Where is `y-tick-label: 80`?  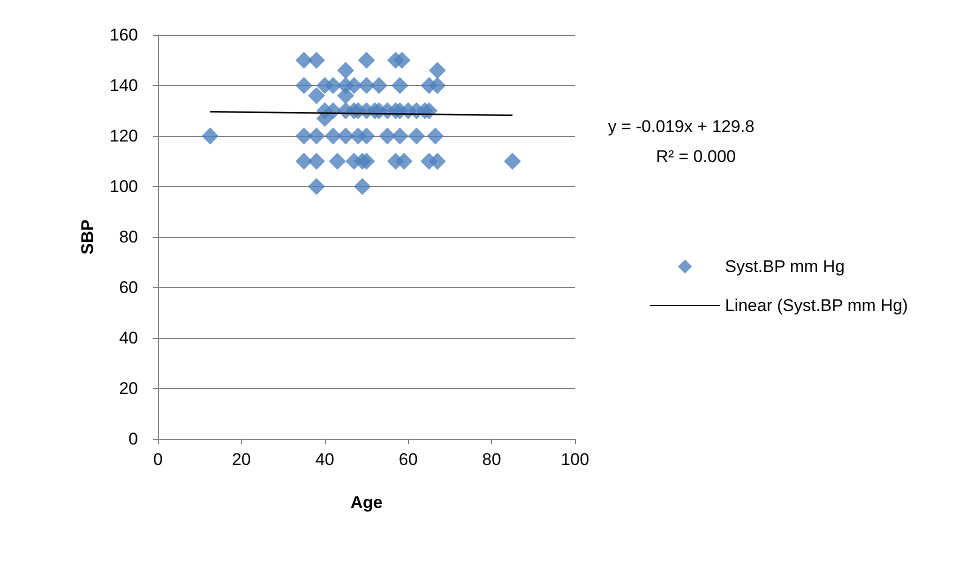 y-tick-label: 80 is located at coordinates (128, 237).